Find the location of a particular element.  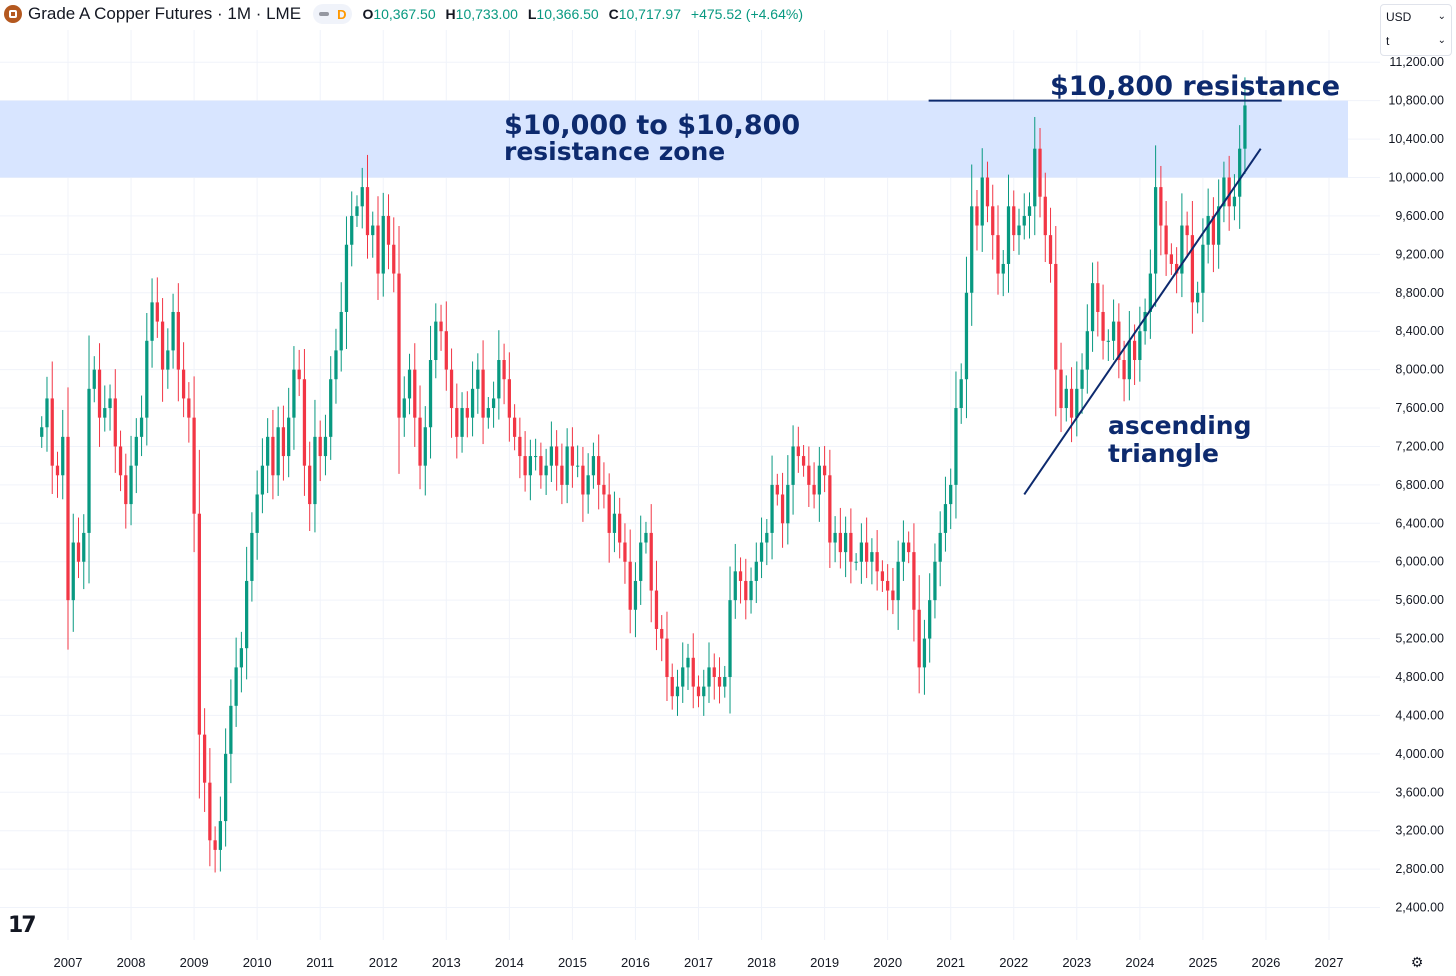

time-tick-label: 2021 is located at coordinates (950, 962).